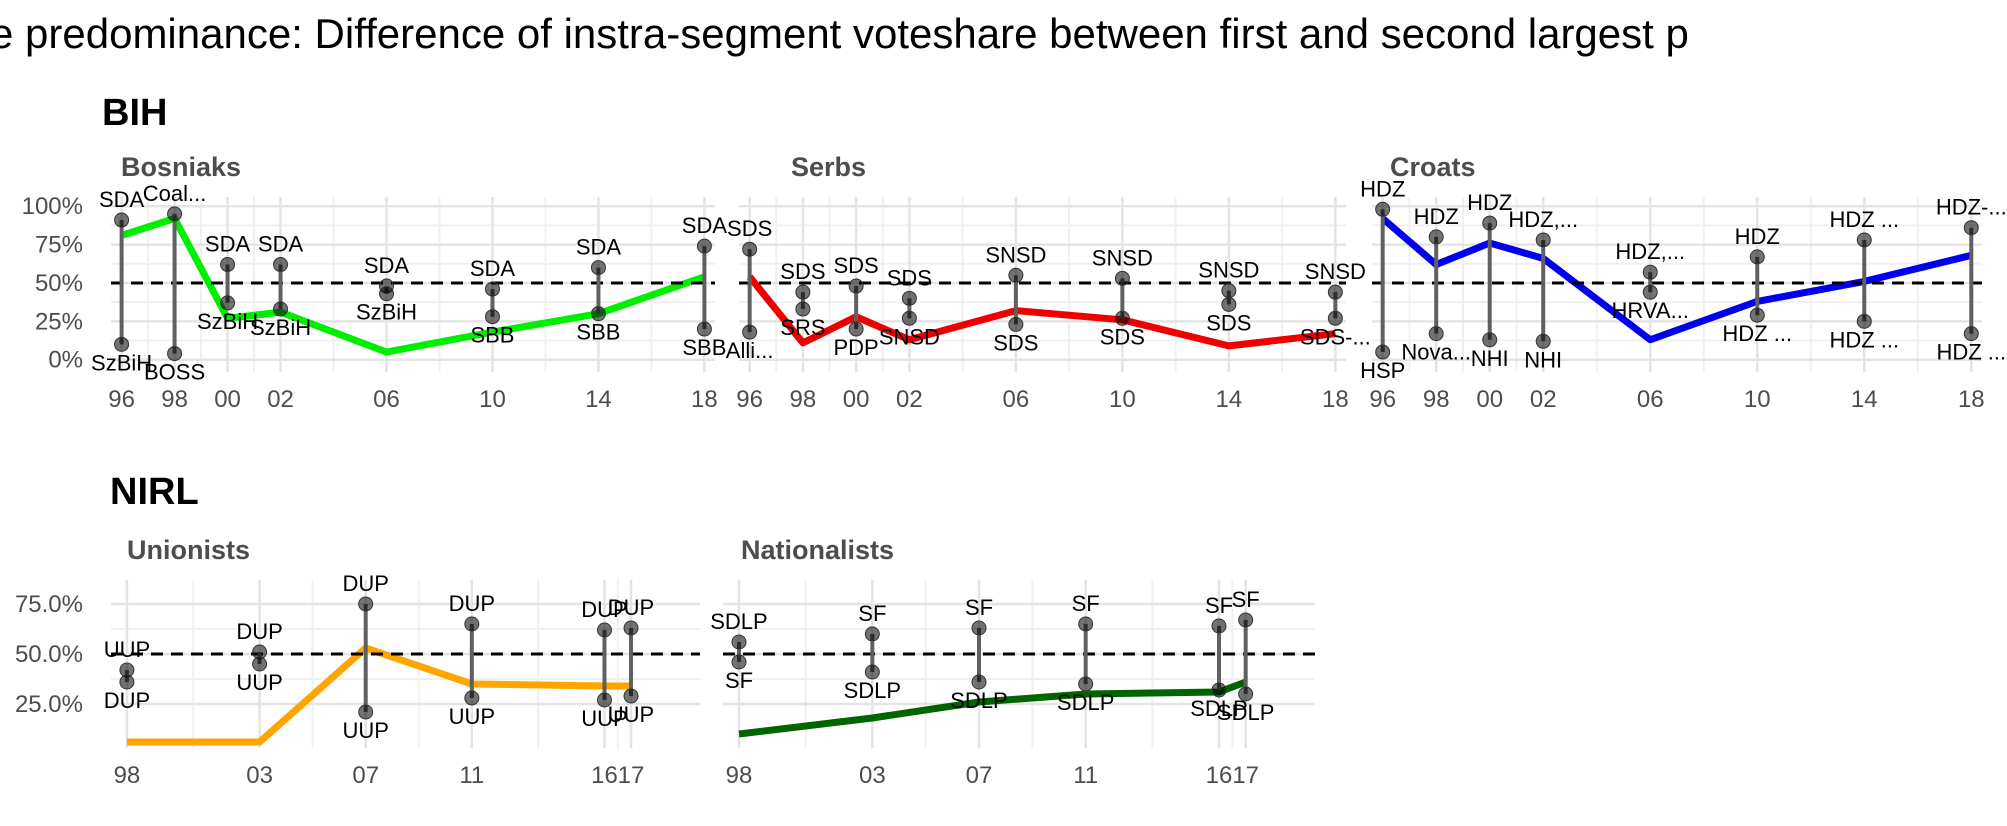 The image size is (2007, 826). Describe the element at coordinates (1219, 605) in the screenshot. I see `first-party-label: SF` at that location.